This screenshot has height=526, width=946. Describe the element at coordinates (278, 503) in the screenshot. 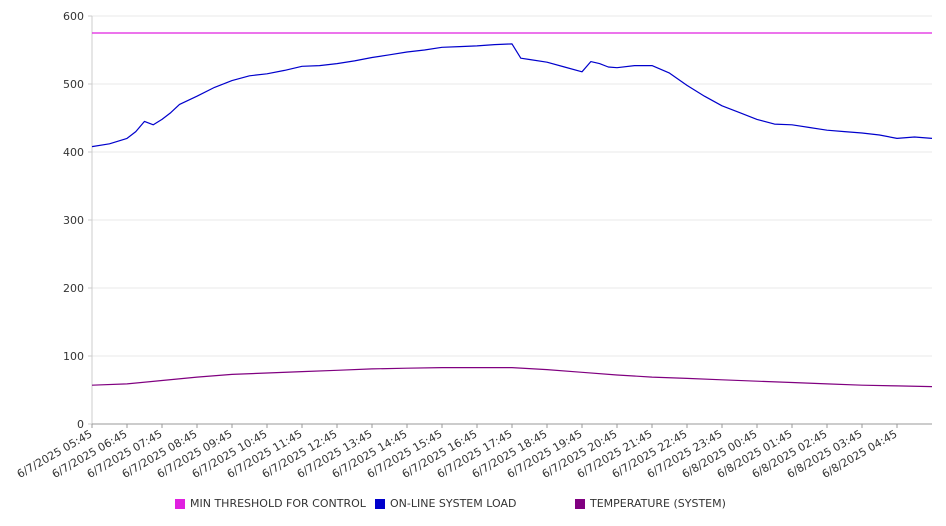

I see `legend-label-min-threshold: MIN THRESHOLD FOR CONTROL` at that location.